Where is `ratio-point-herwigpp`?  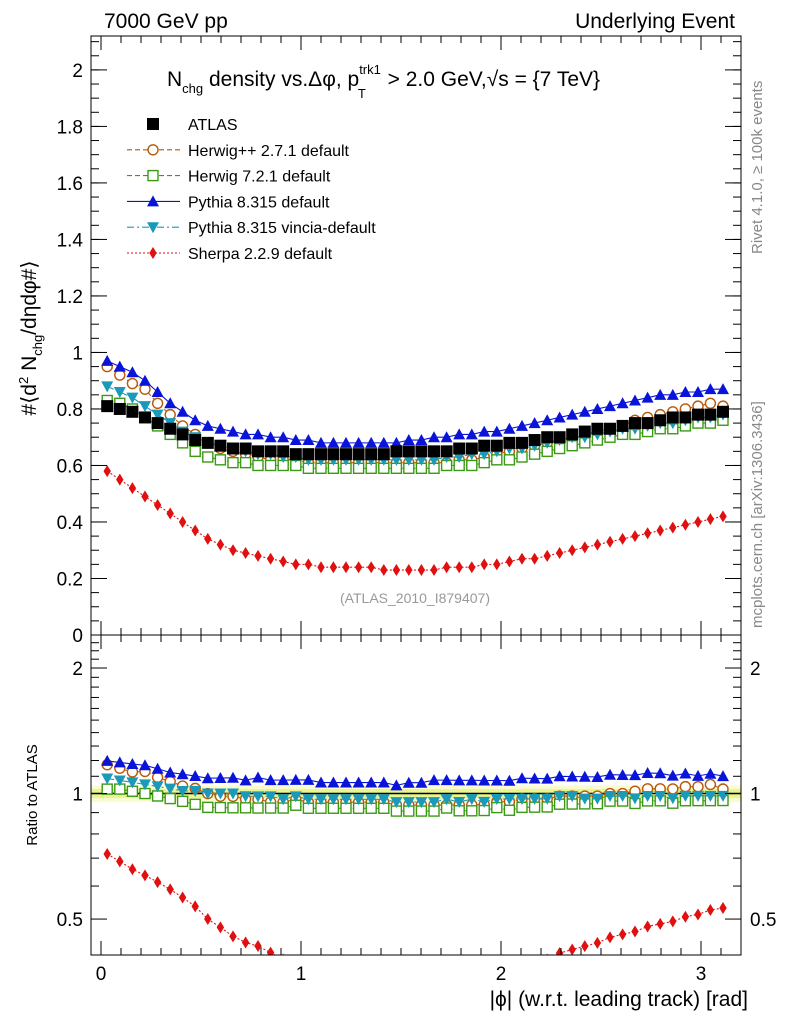
ratio-point-herwigpp is located at coordinates (710, 784).